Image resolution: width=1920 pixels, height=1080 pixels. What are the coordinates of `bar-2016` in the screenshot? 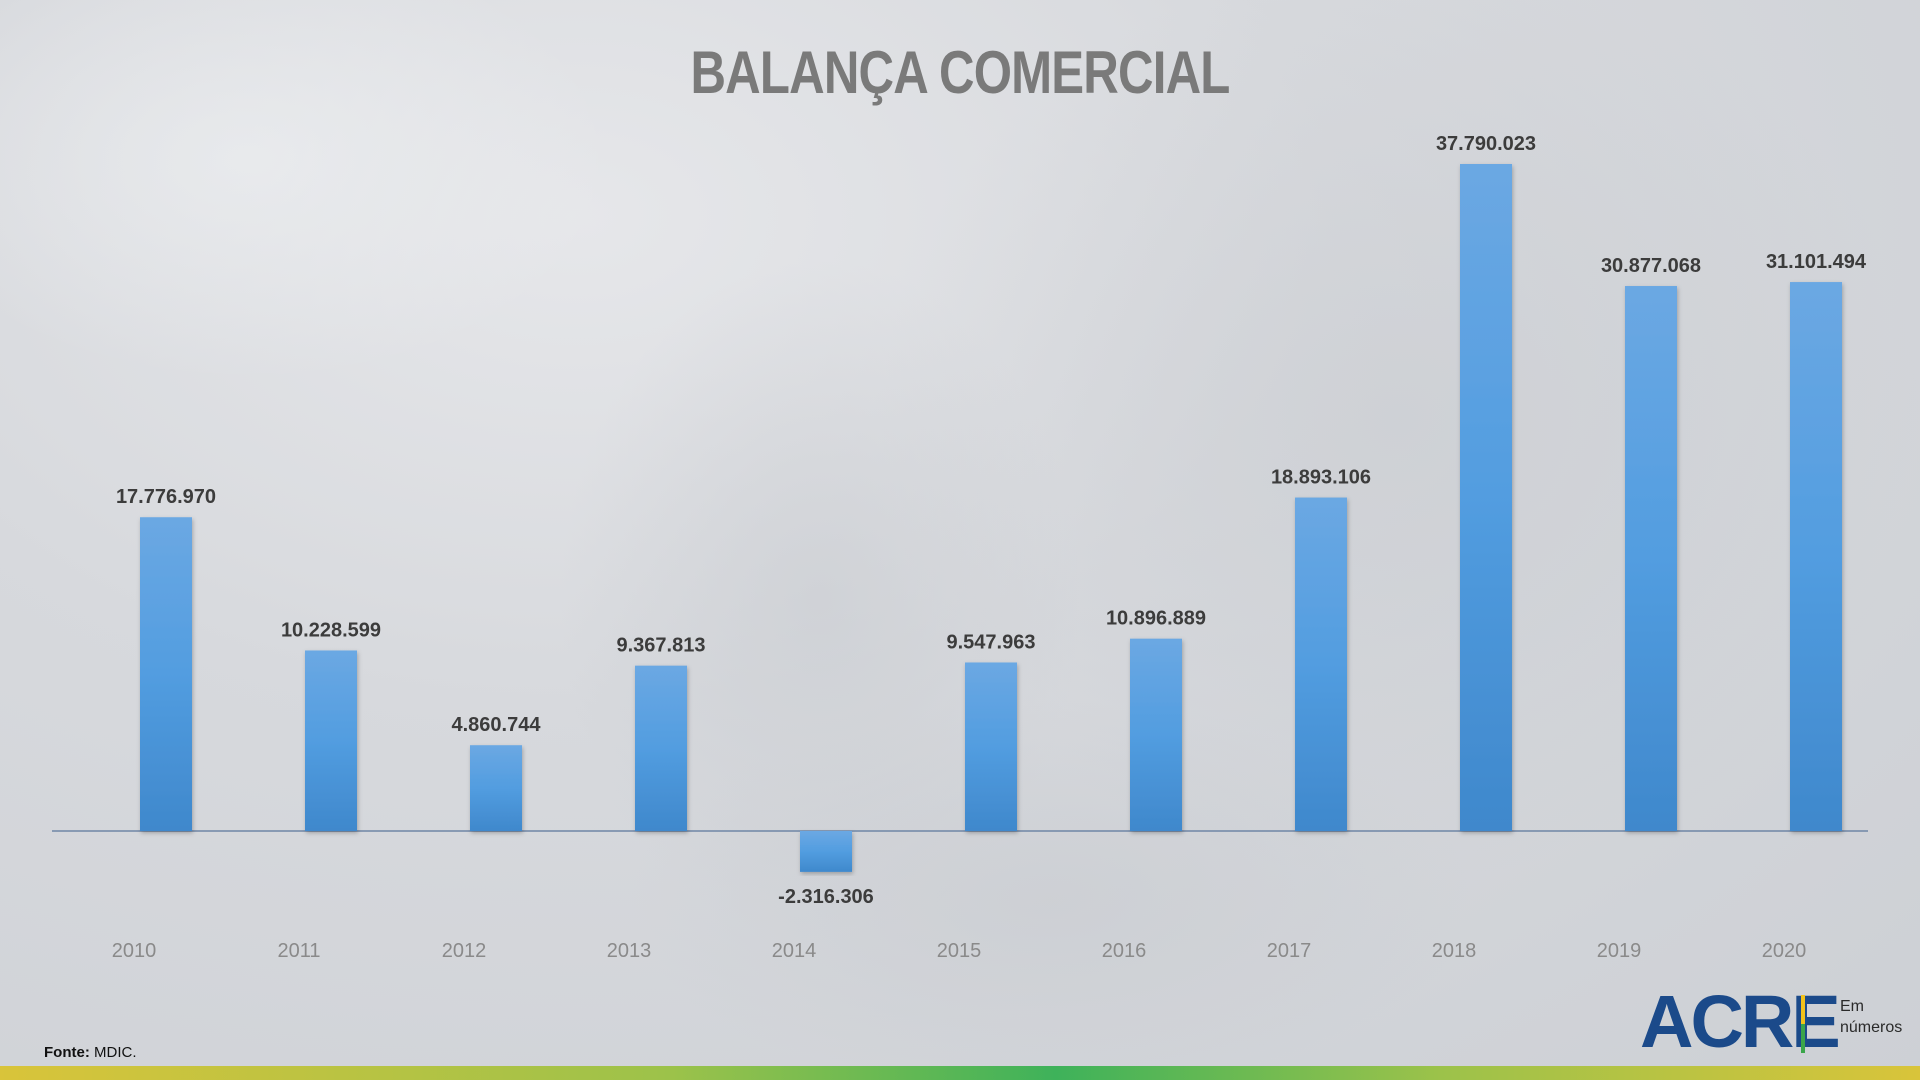 It's located at (1156, 734).